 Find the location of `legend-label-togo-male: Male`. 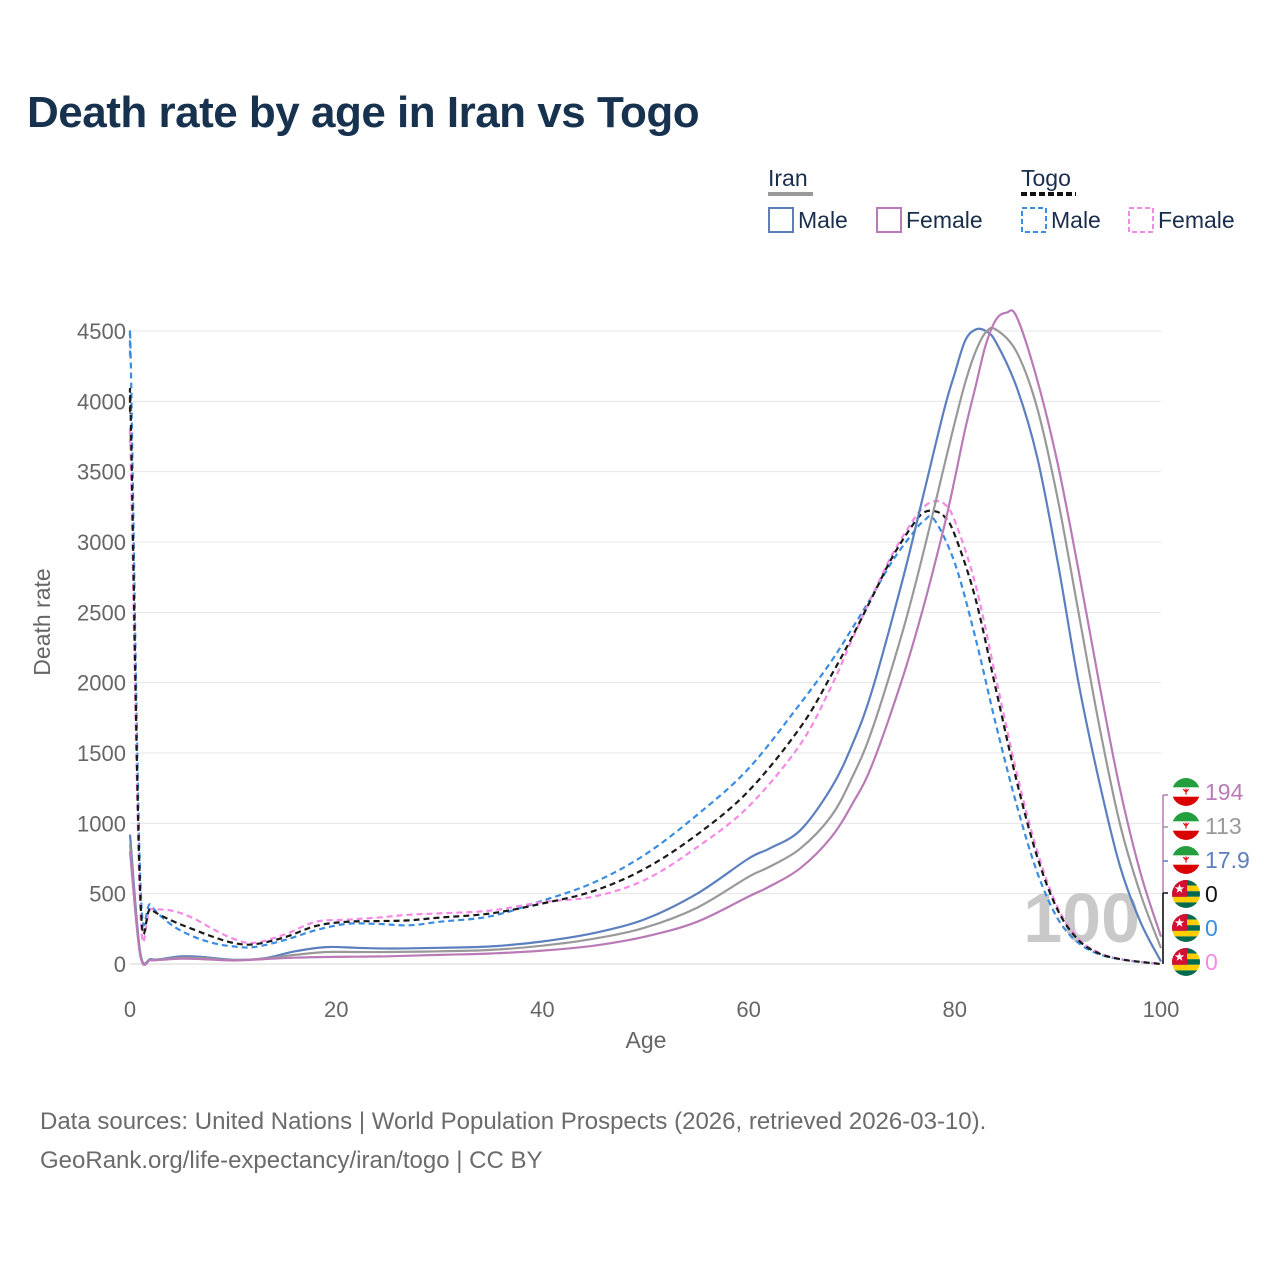

legend-label-togo-male: Male is located at coordinates (1076, 220).